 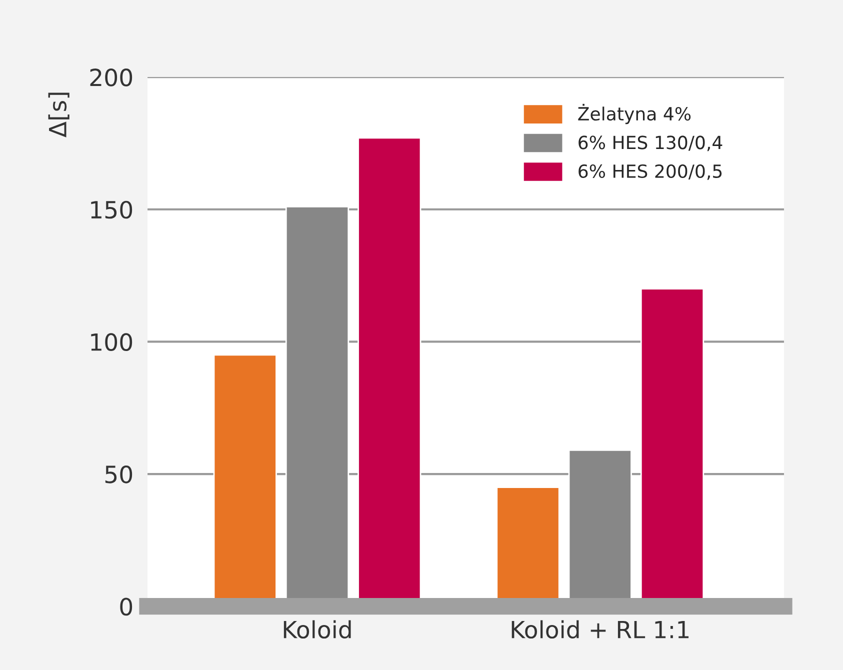 I want to click on y-tick-label: 50, so click(x=118, y=474).